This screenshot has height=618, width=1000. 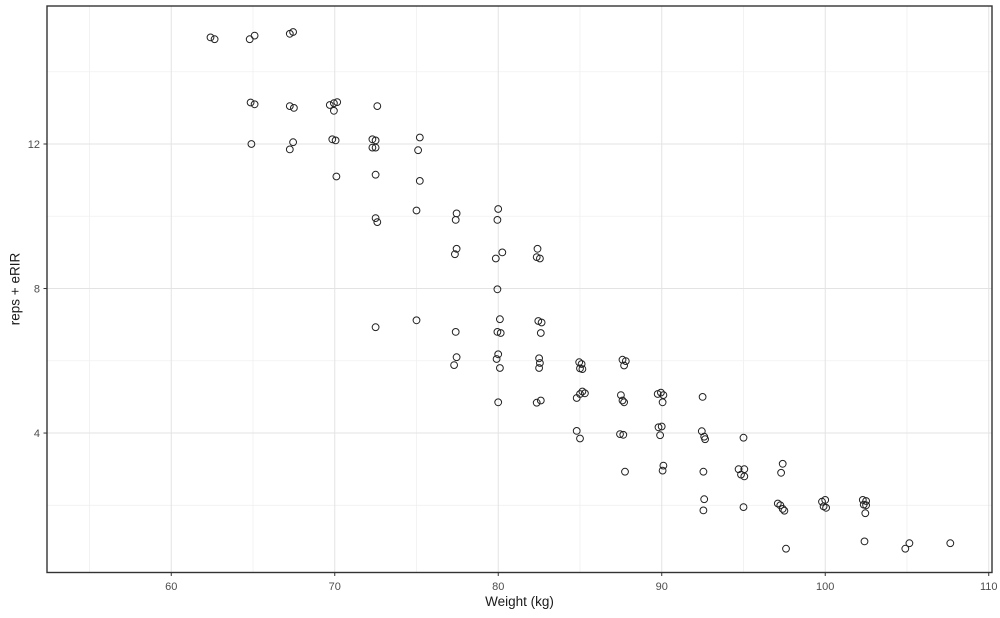 I want to click on y-tick-label: 12, so click(x=34, y=145).